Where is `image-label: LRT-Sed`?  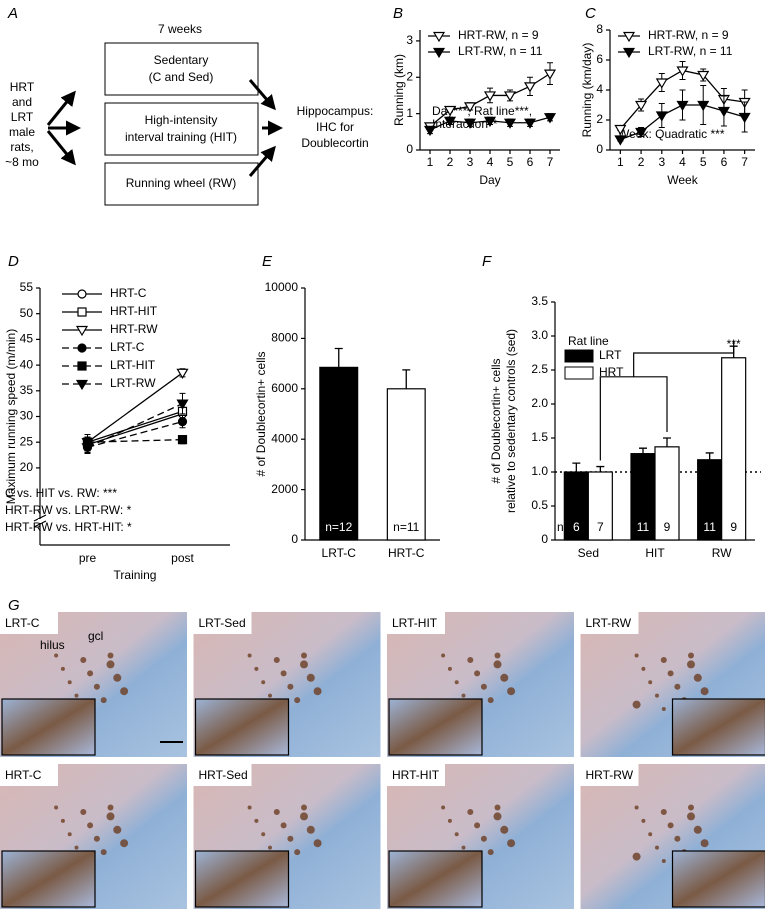 image-label: LRT-Sed is located at coordinates (222, 623).